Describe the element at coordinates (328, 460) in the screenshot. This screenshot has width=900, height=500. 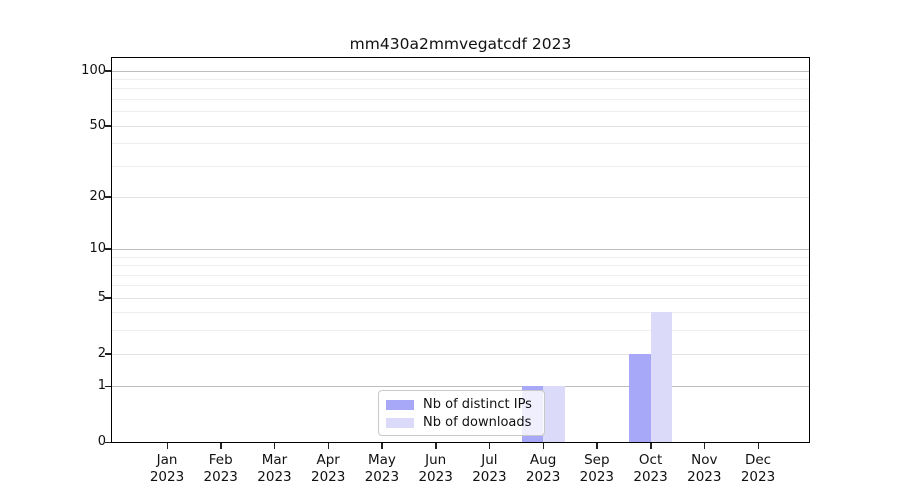
I see `x-tick-month: Apr` at that location.